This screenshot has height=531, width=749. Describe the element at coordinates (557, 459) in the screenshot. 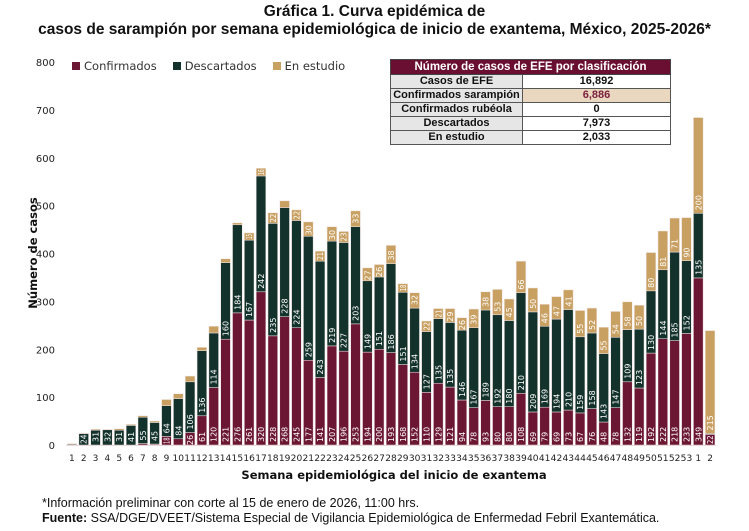

I see `x-tick-label: 42` at that location.